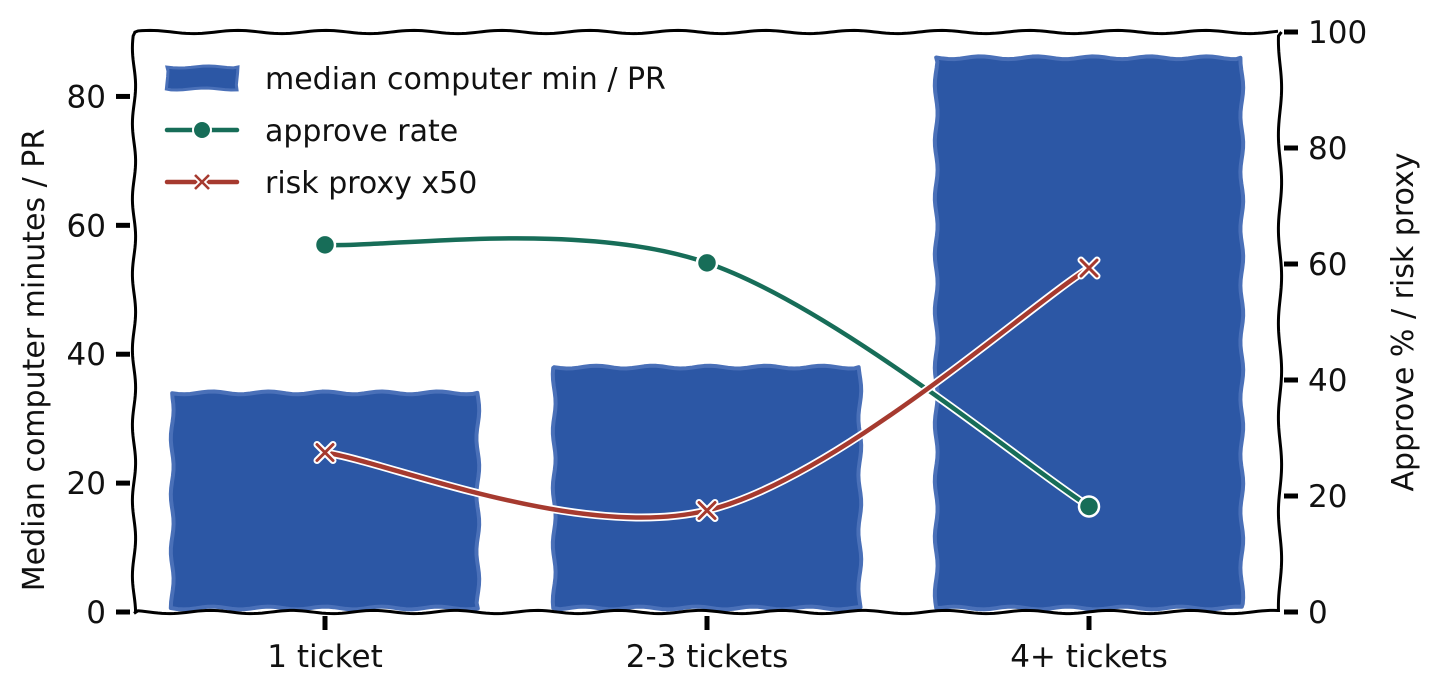 This screenshot has width=1436, height=694. I want to click on x-axis: 1 ticket 2-3 tickets 4+ tickets, so click(717, 645).